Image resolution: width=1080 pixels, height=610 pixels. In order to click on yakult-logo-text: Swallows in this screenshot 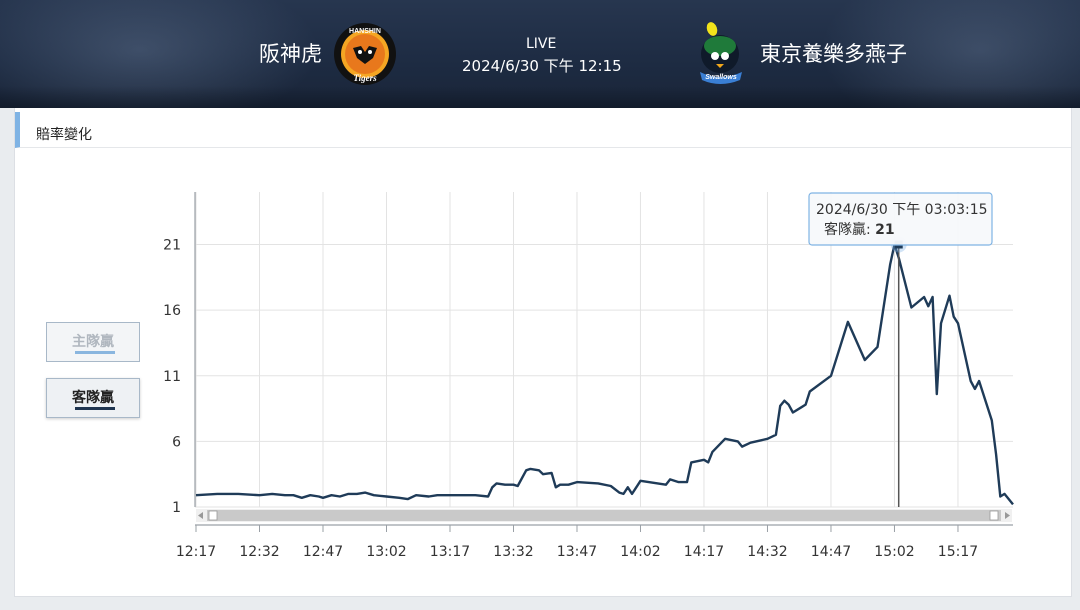, I will do `click(721, 77)`.